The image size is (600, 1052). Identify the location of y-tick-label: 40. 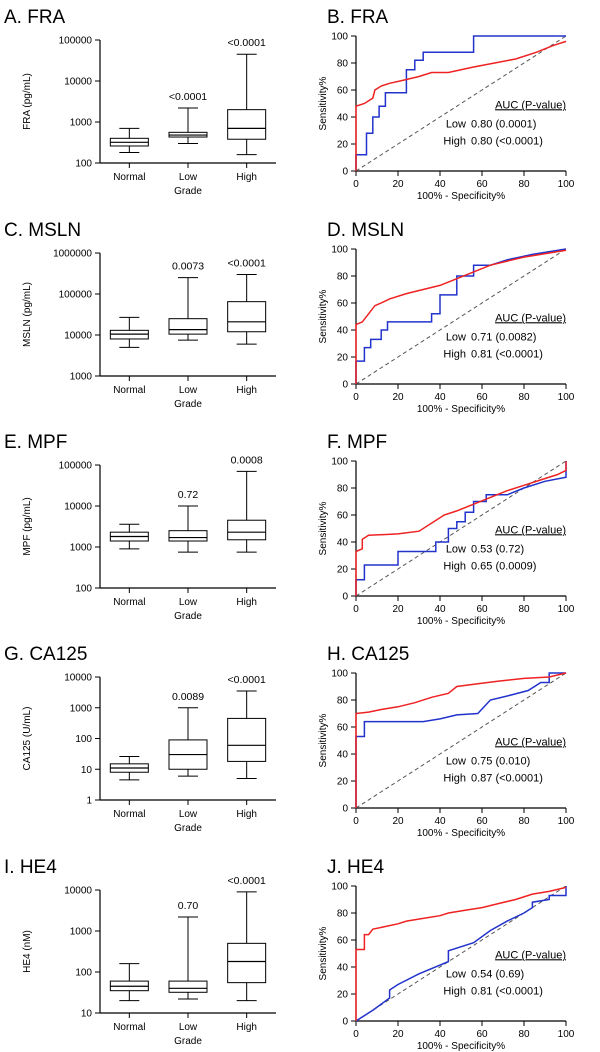
(343, 331).